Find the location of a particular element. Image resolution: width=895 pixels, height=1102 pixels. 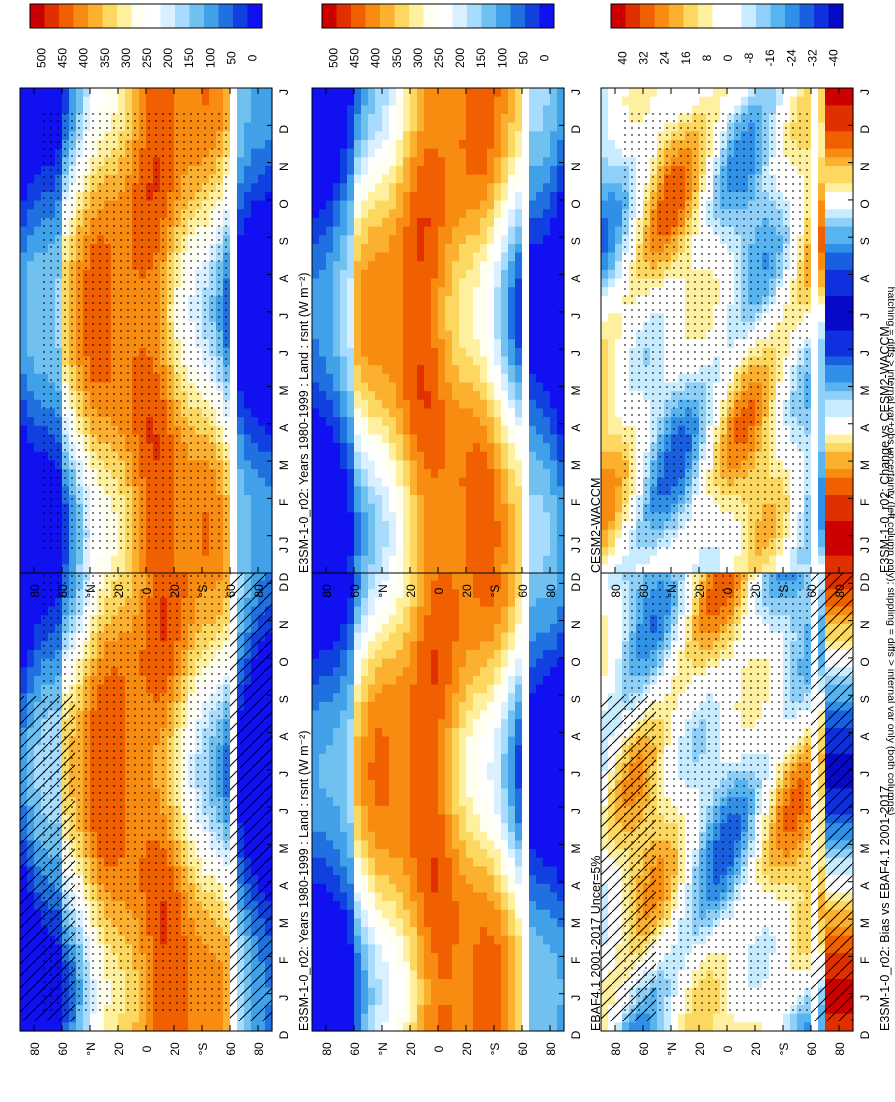

lat-tick-label: 60 is located at coordinates (63, 1049).